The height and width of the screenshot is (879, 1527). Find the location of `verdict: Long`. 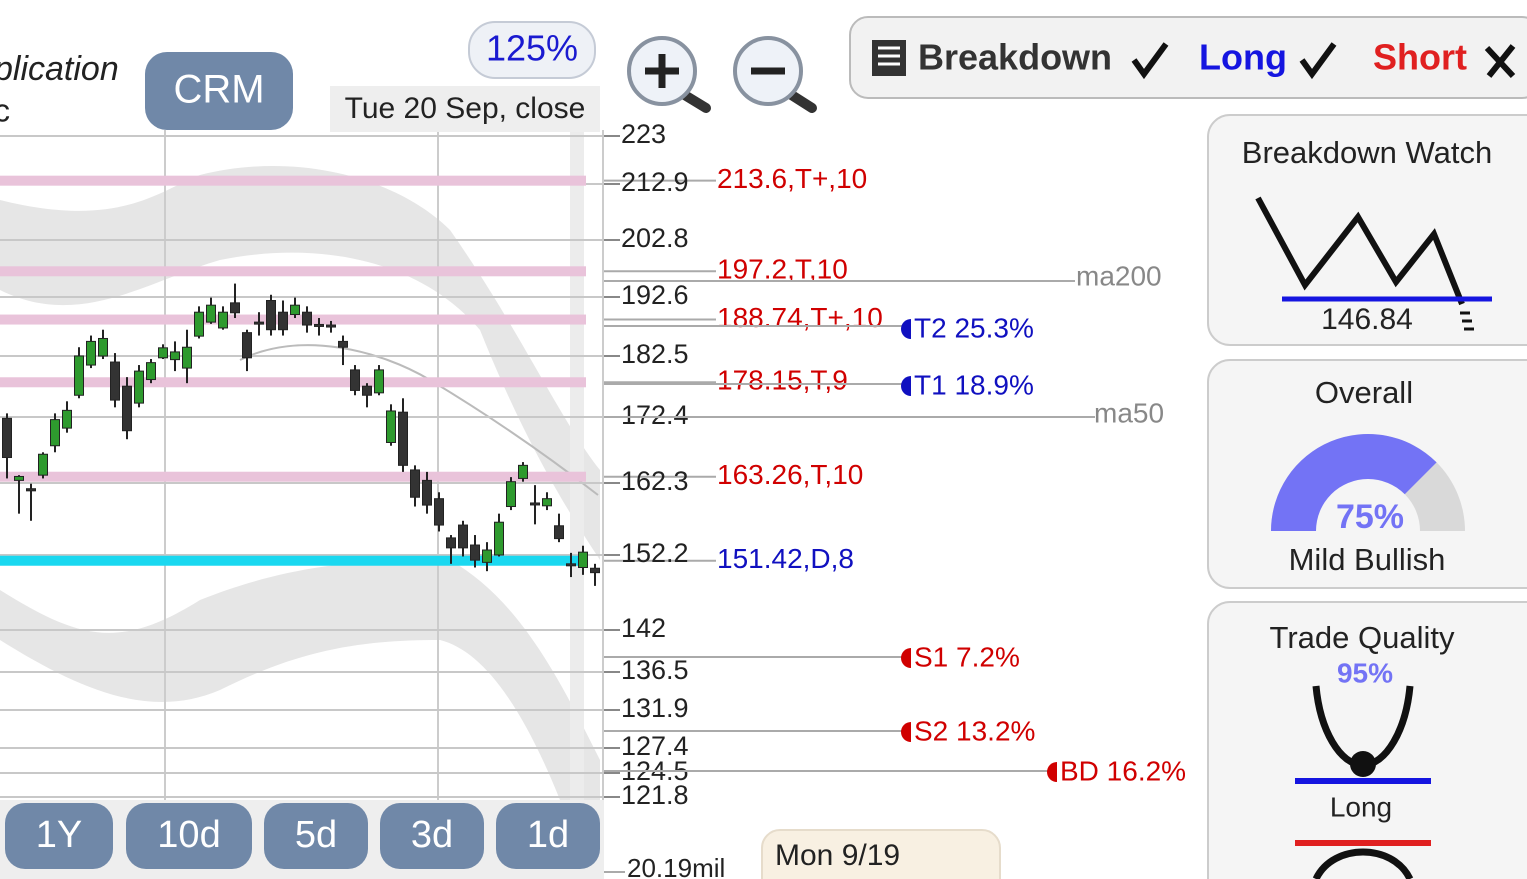

verdict: Long is located at coordinates (1361, 806).